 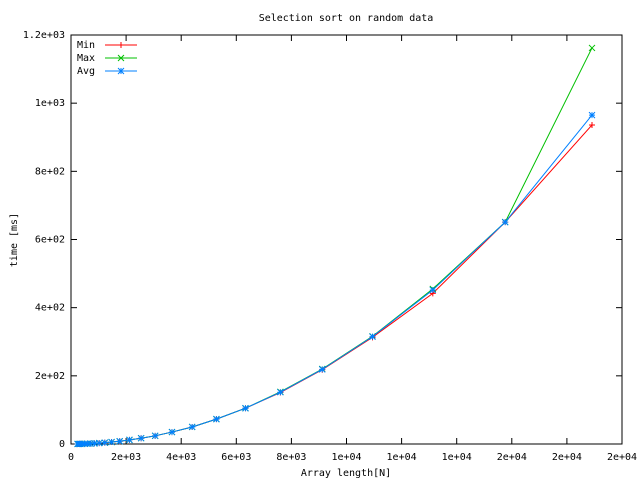 What do you see at coordinates (50, 308) in the screenshot?
I see `y-tick-label: 4e+02` at bounding box center [50, 308].